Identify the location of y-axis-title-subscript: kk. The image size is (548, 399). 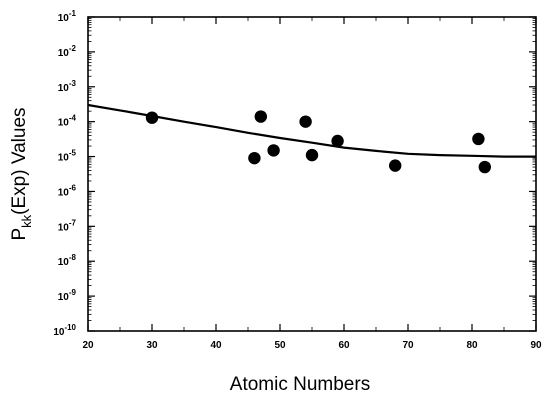
(26, 221).